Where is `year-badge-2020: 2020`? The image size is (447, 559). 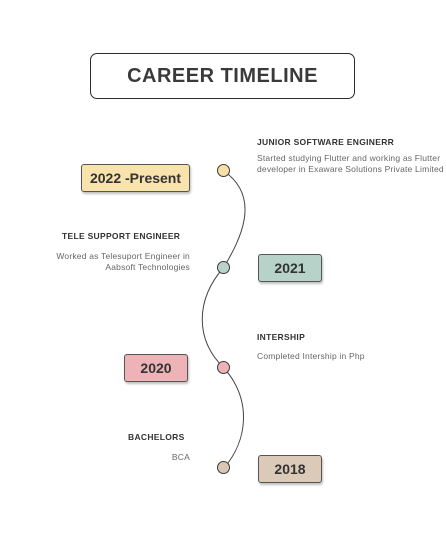 year-badge-2020: 2020 is located at coordinates (156, 368).